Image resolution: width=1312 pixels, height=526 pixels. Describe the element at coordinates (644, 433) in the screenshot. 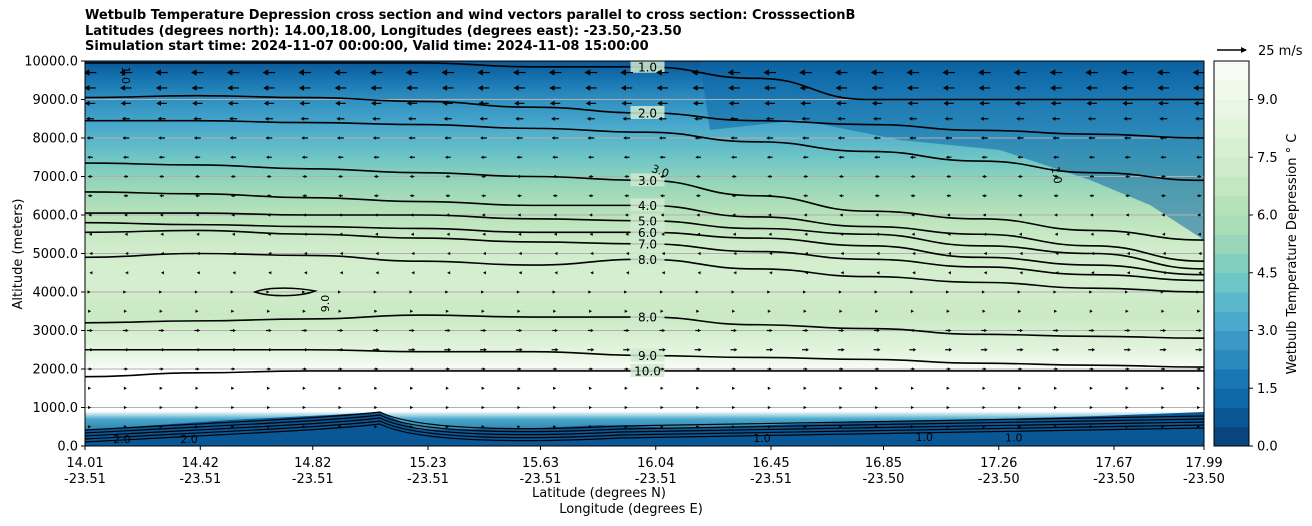

I see `surface-contour-line` at that location.